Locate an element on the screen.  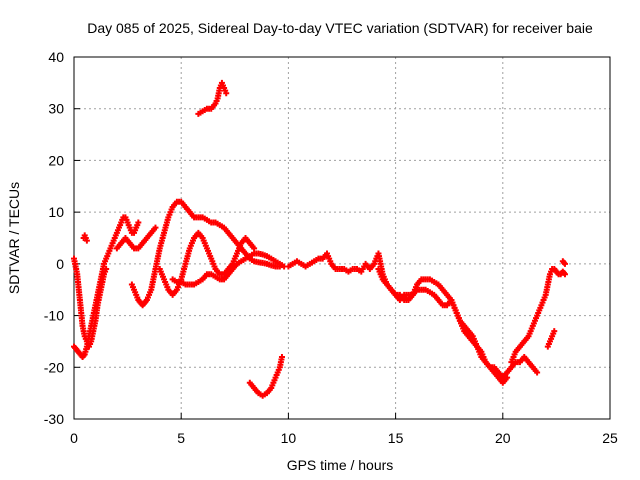
y-axis-ticks: -30 -20 -10 0 10 20 30 40 is located at coordinates (62, 238).